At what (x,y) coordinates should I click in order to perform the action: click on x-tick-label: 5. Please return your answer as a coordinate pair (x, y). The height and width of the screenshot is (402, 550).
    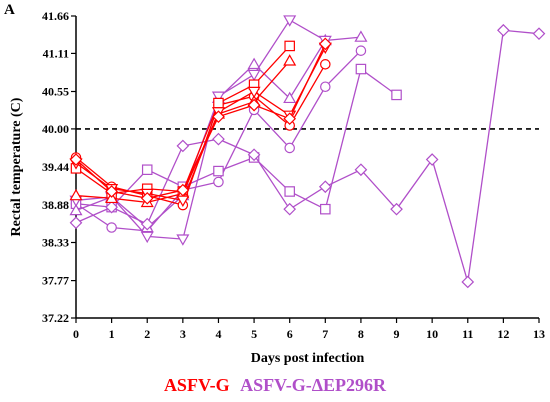
    Looking at the image, I should click on (254, 334).